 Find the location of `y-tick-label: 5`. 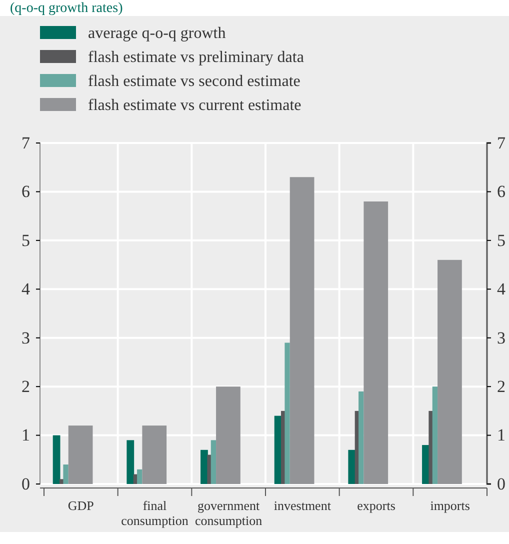

y-tick-label: 5 is located at coordinates (26, 240).